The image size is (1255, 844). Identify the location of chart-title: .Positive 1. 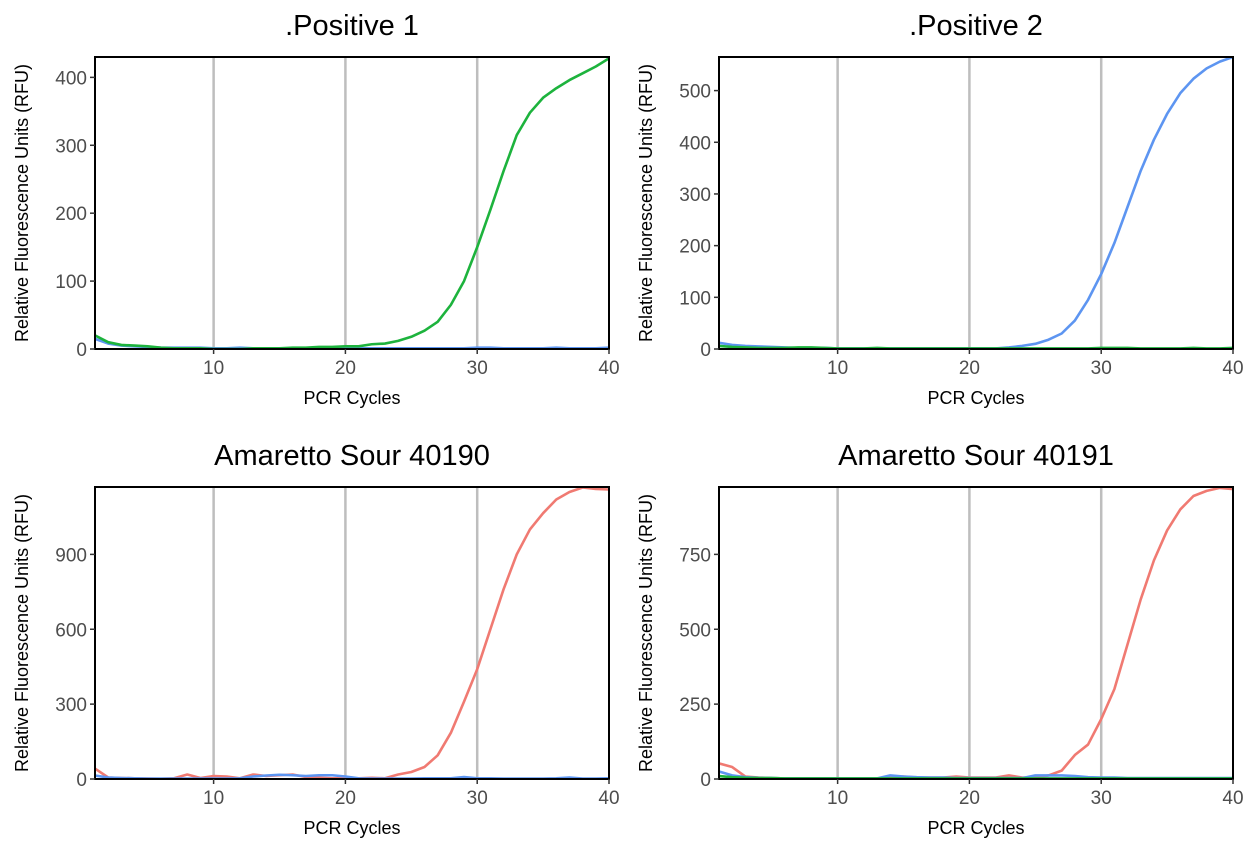
(352, 26).